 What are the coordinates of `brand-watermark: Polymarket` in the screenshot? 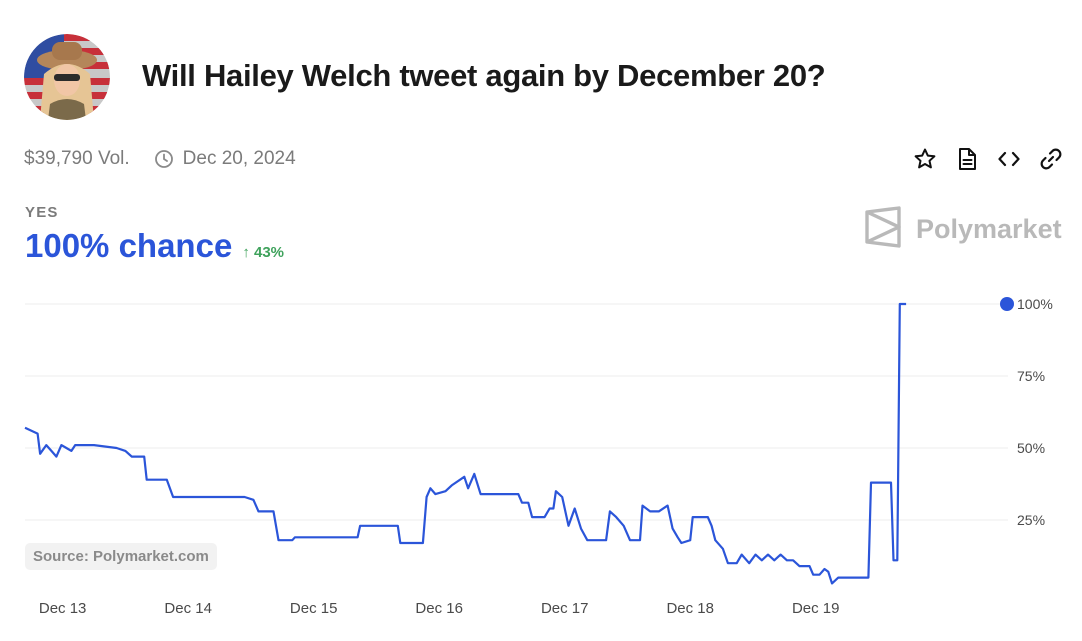 It's located at (963, 229).